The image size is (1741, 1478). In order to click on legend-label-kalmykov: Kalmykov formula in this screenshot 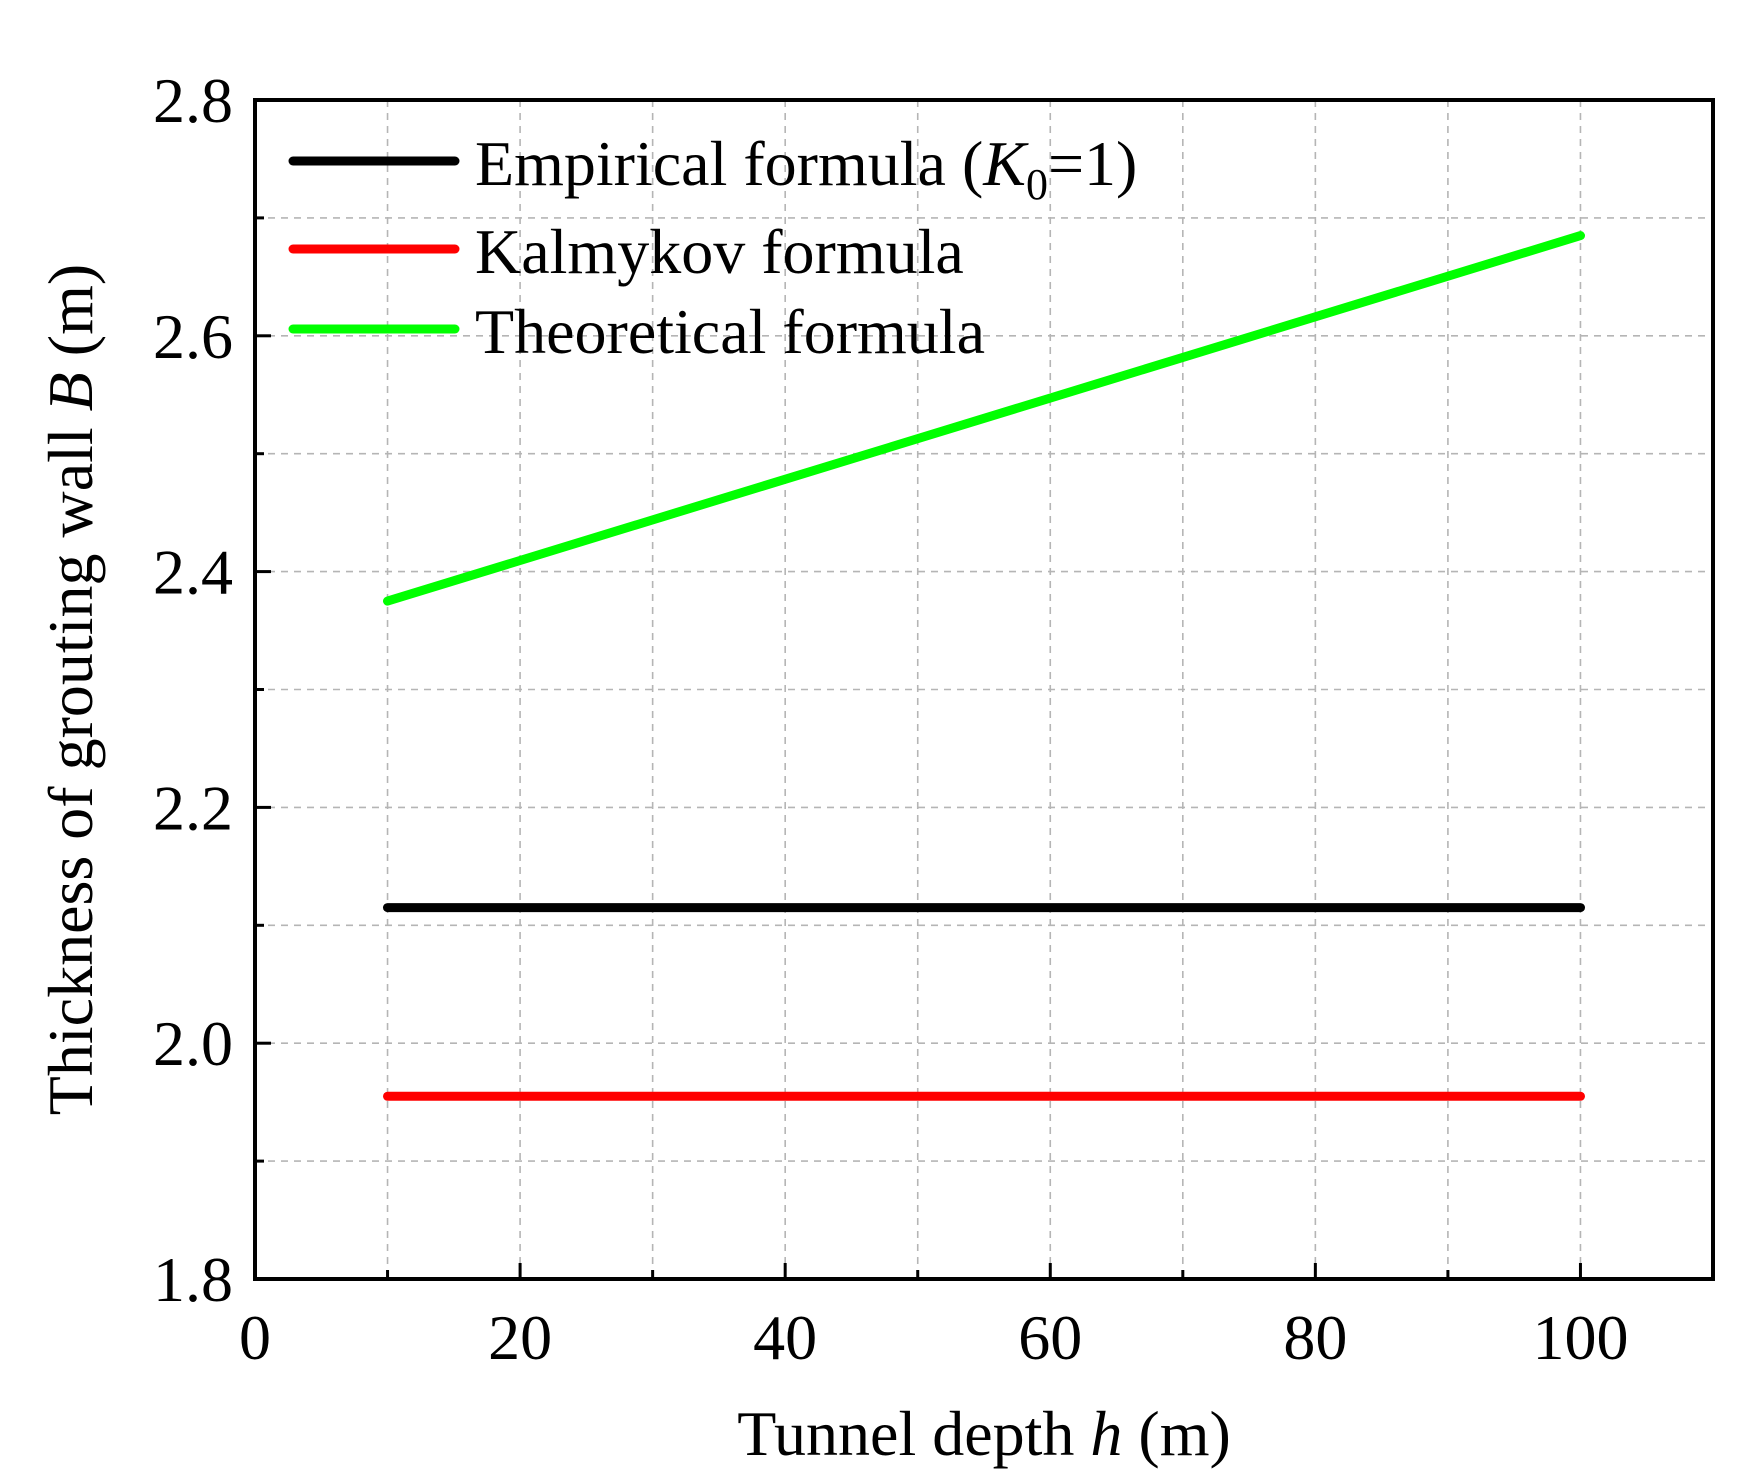, I will do `click(719, 251)`.